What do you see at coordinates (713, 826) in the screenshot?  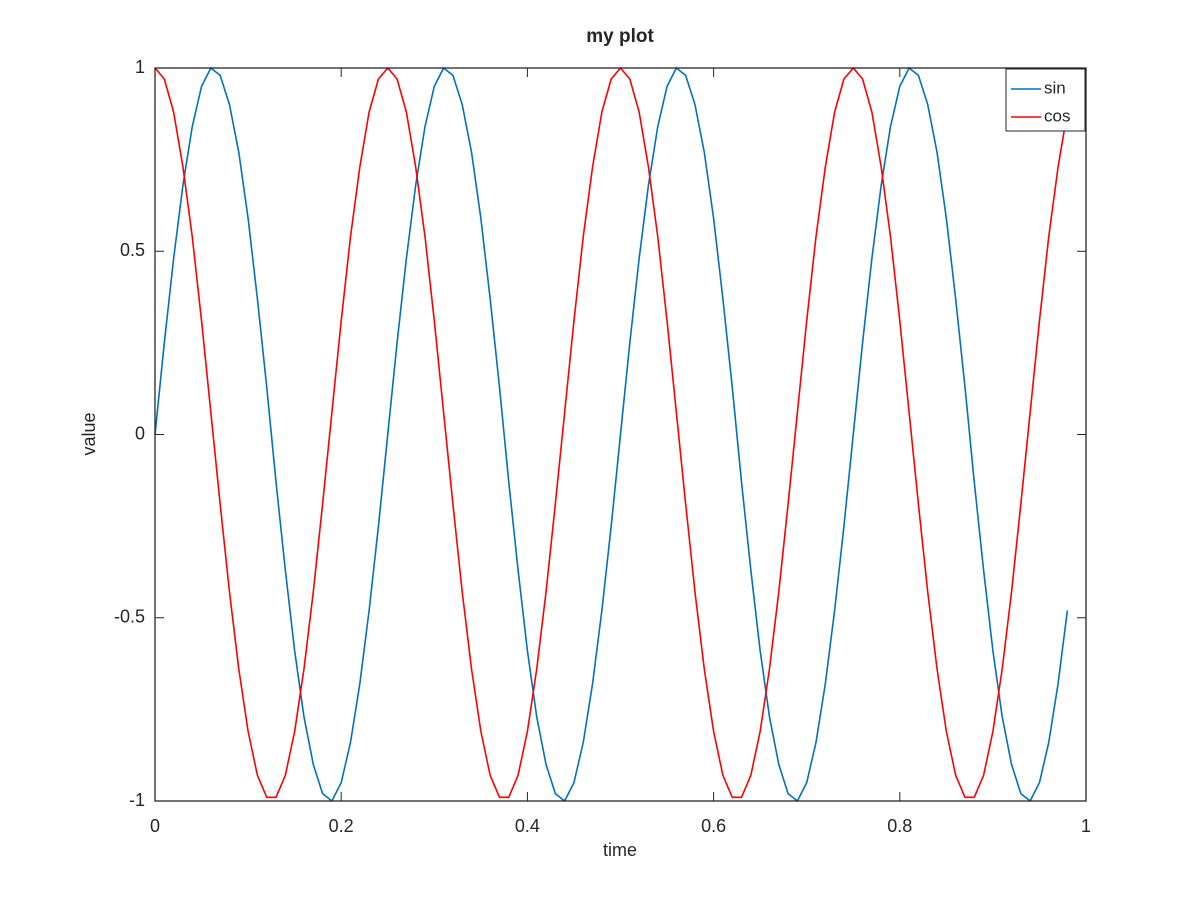 I see `x-tick-label: 0.6` at bounding box center [713, 826].